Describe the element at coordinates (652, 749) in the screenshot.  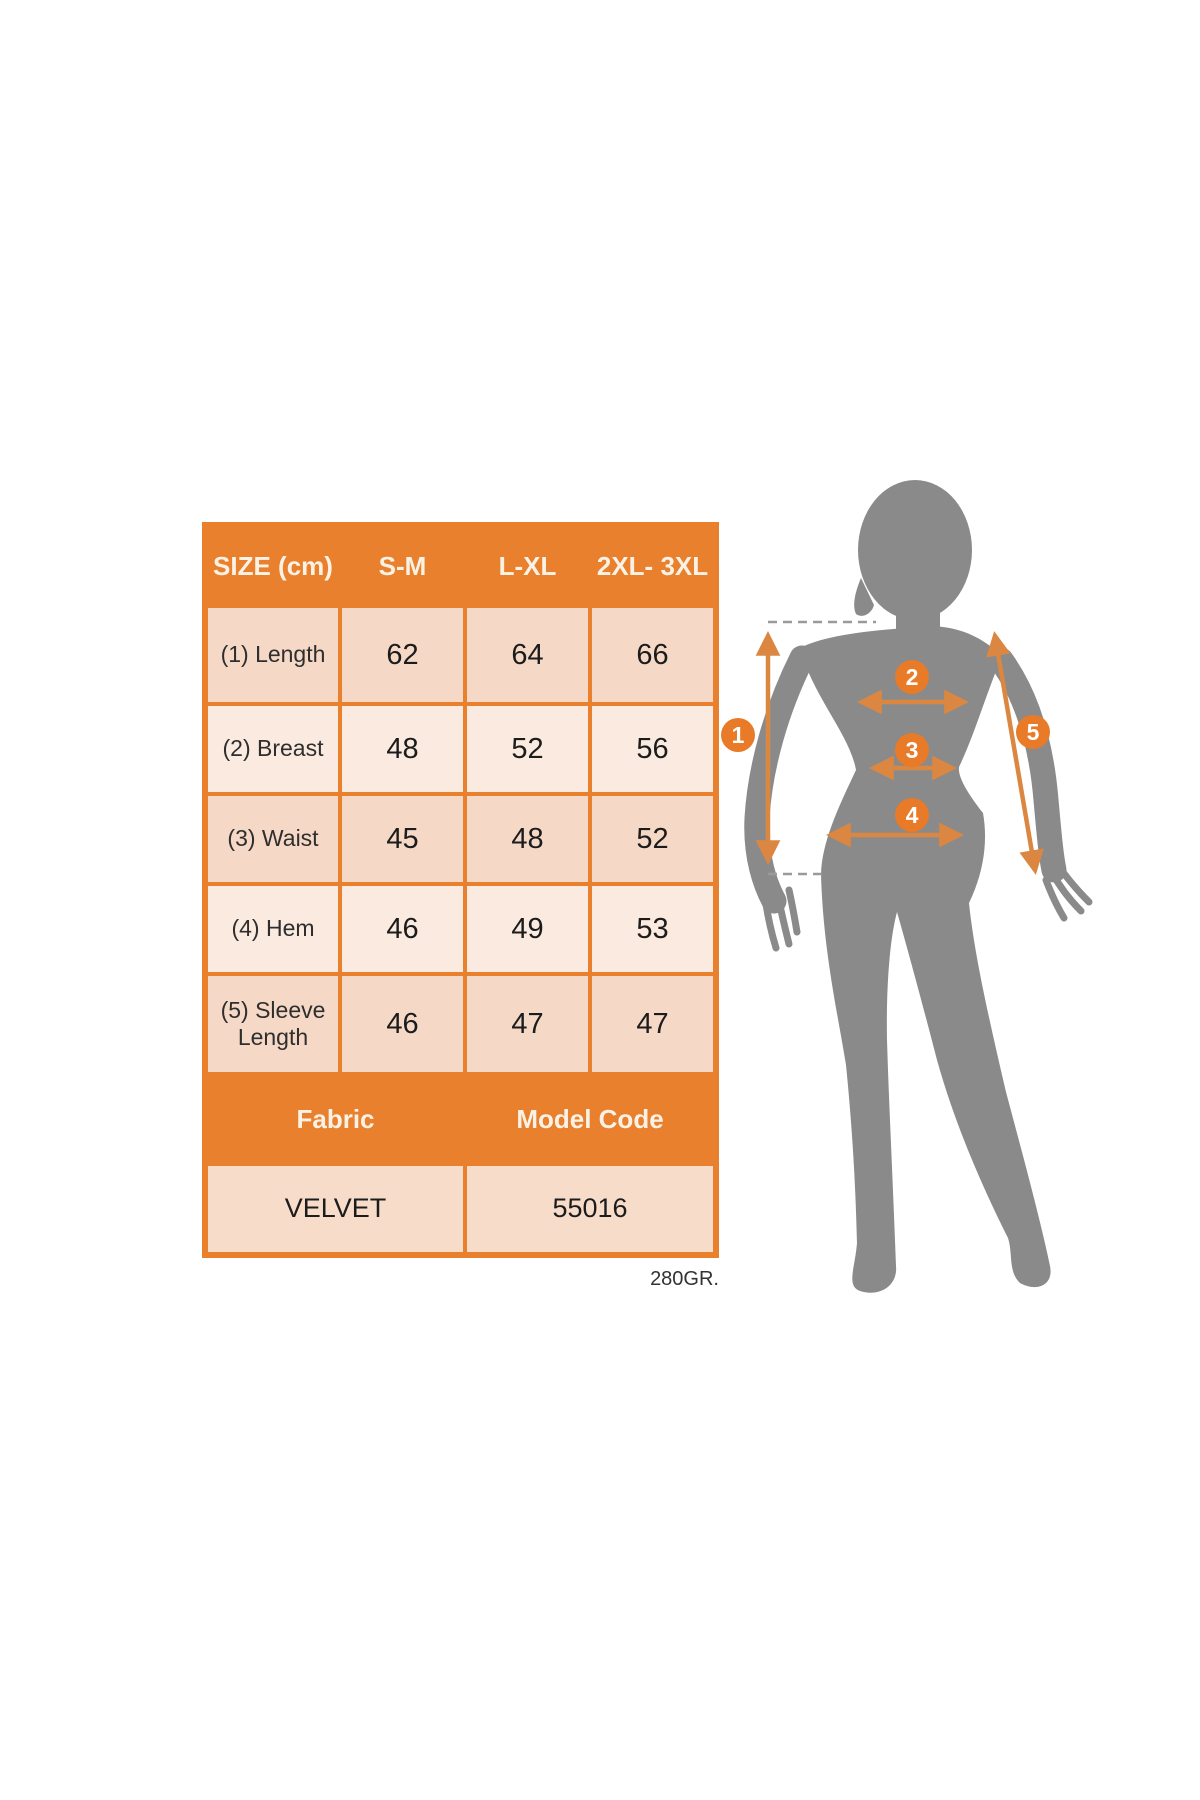
I see `row-breast-2xl: 56` at that location.